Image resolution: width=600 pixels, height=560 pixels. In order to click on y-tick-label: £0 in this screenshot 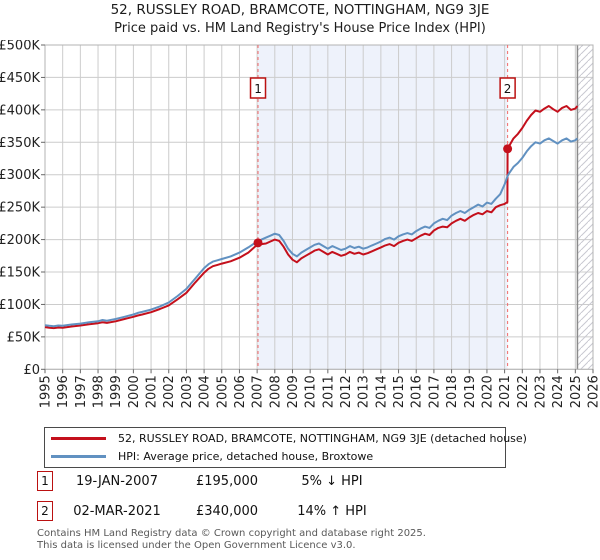, I will do `click(31, 370)`.